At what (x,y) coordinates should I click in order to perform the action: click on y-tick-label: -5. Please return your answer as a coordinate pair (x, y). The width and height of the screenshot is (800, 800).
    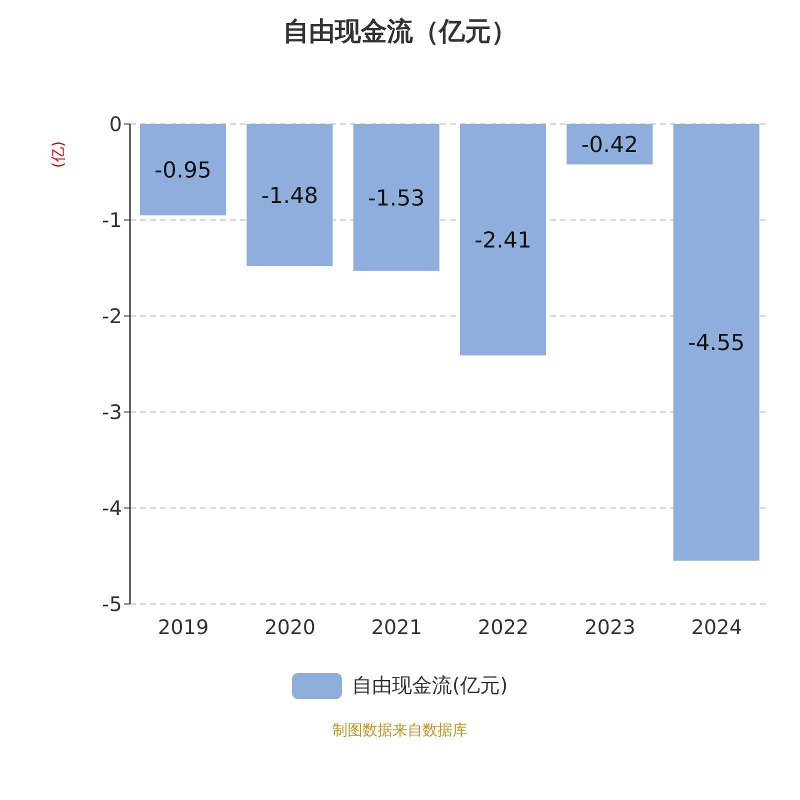
    Looking at the image, I should click on (112, 604).